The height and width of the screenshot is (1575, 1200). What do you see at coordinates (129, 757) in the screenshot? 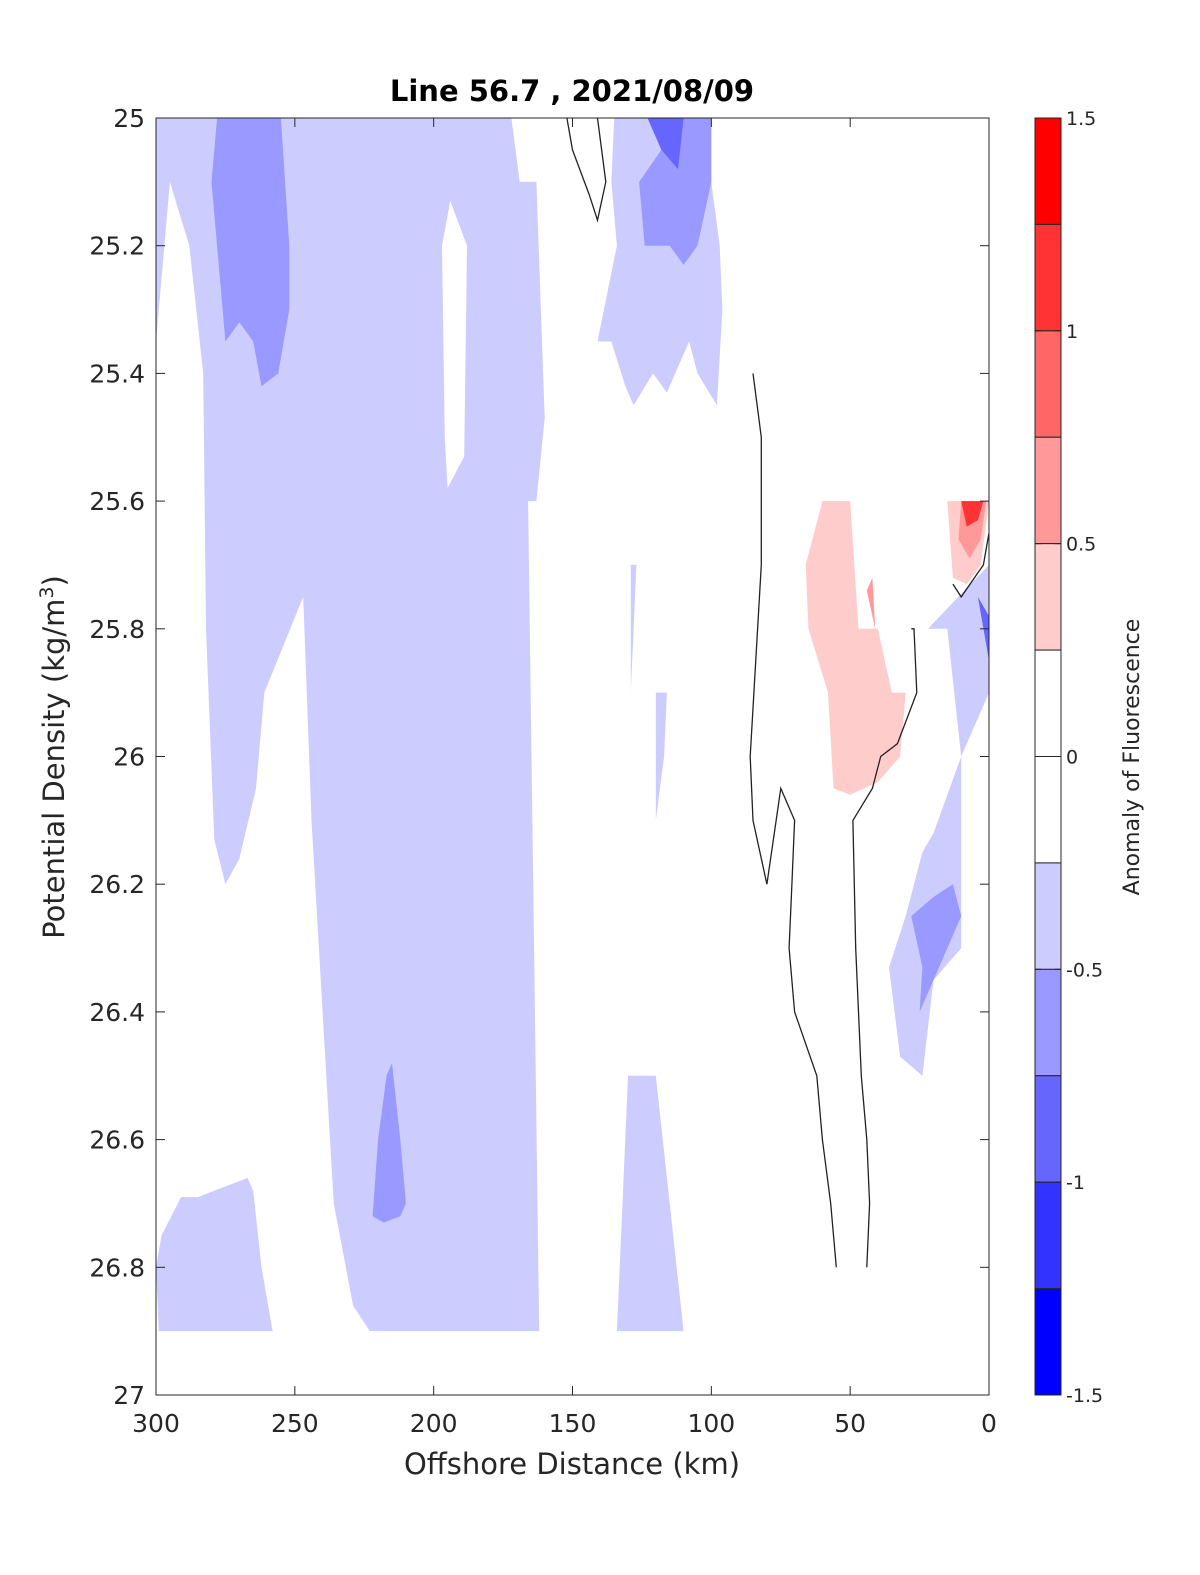
I see `y-tick-label: 26` at bounding box center [129, 757].